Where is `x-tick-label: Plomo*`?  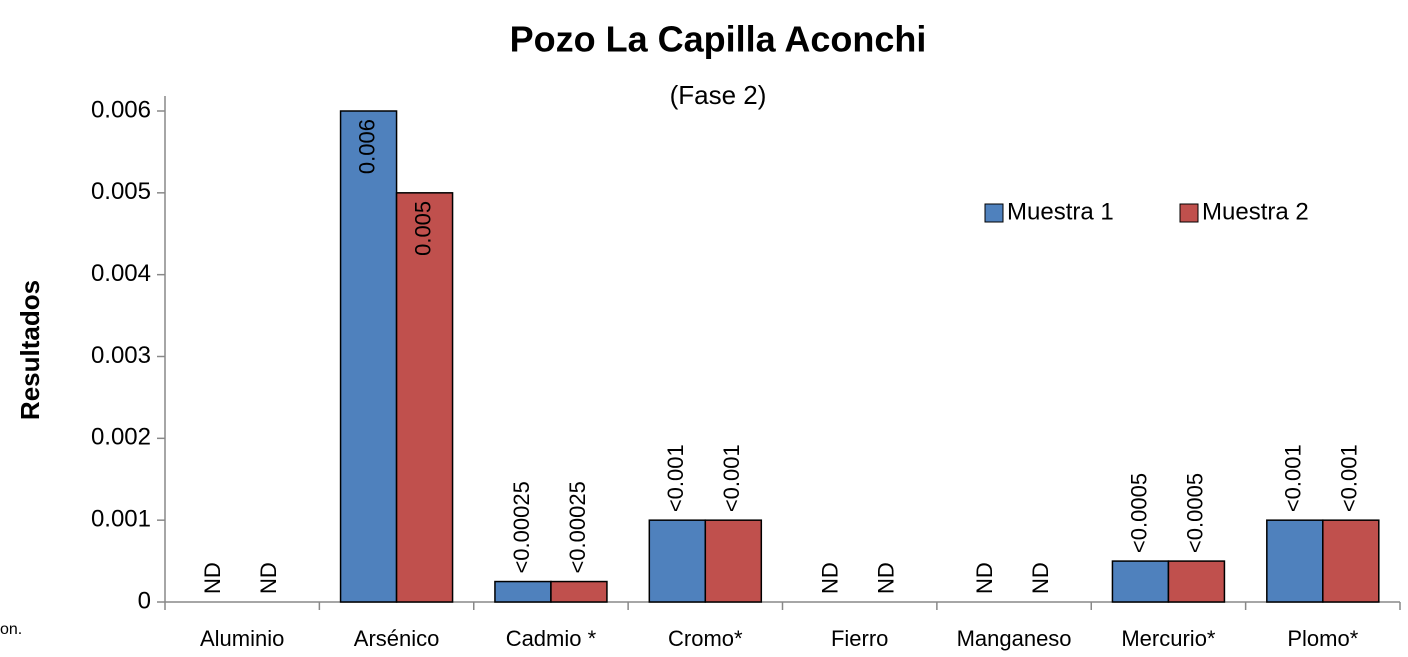
x-tick-label: Plomo* is located at coordinates (1322, 638).